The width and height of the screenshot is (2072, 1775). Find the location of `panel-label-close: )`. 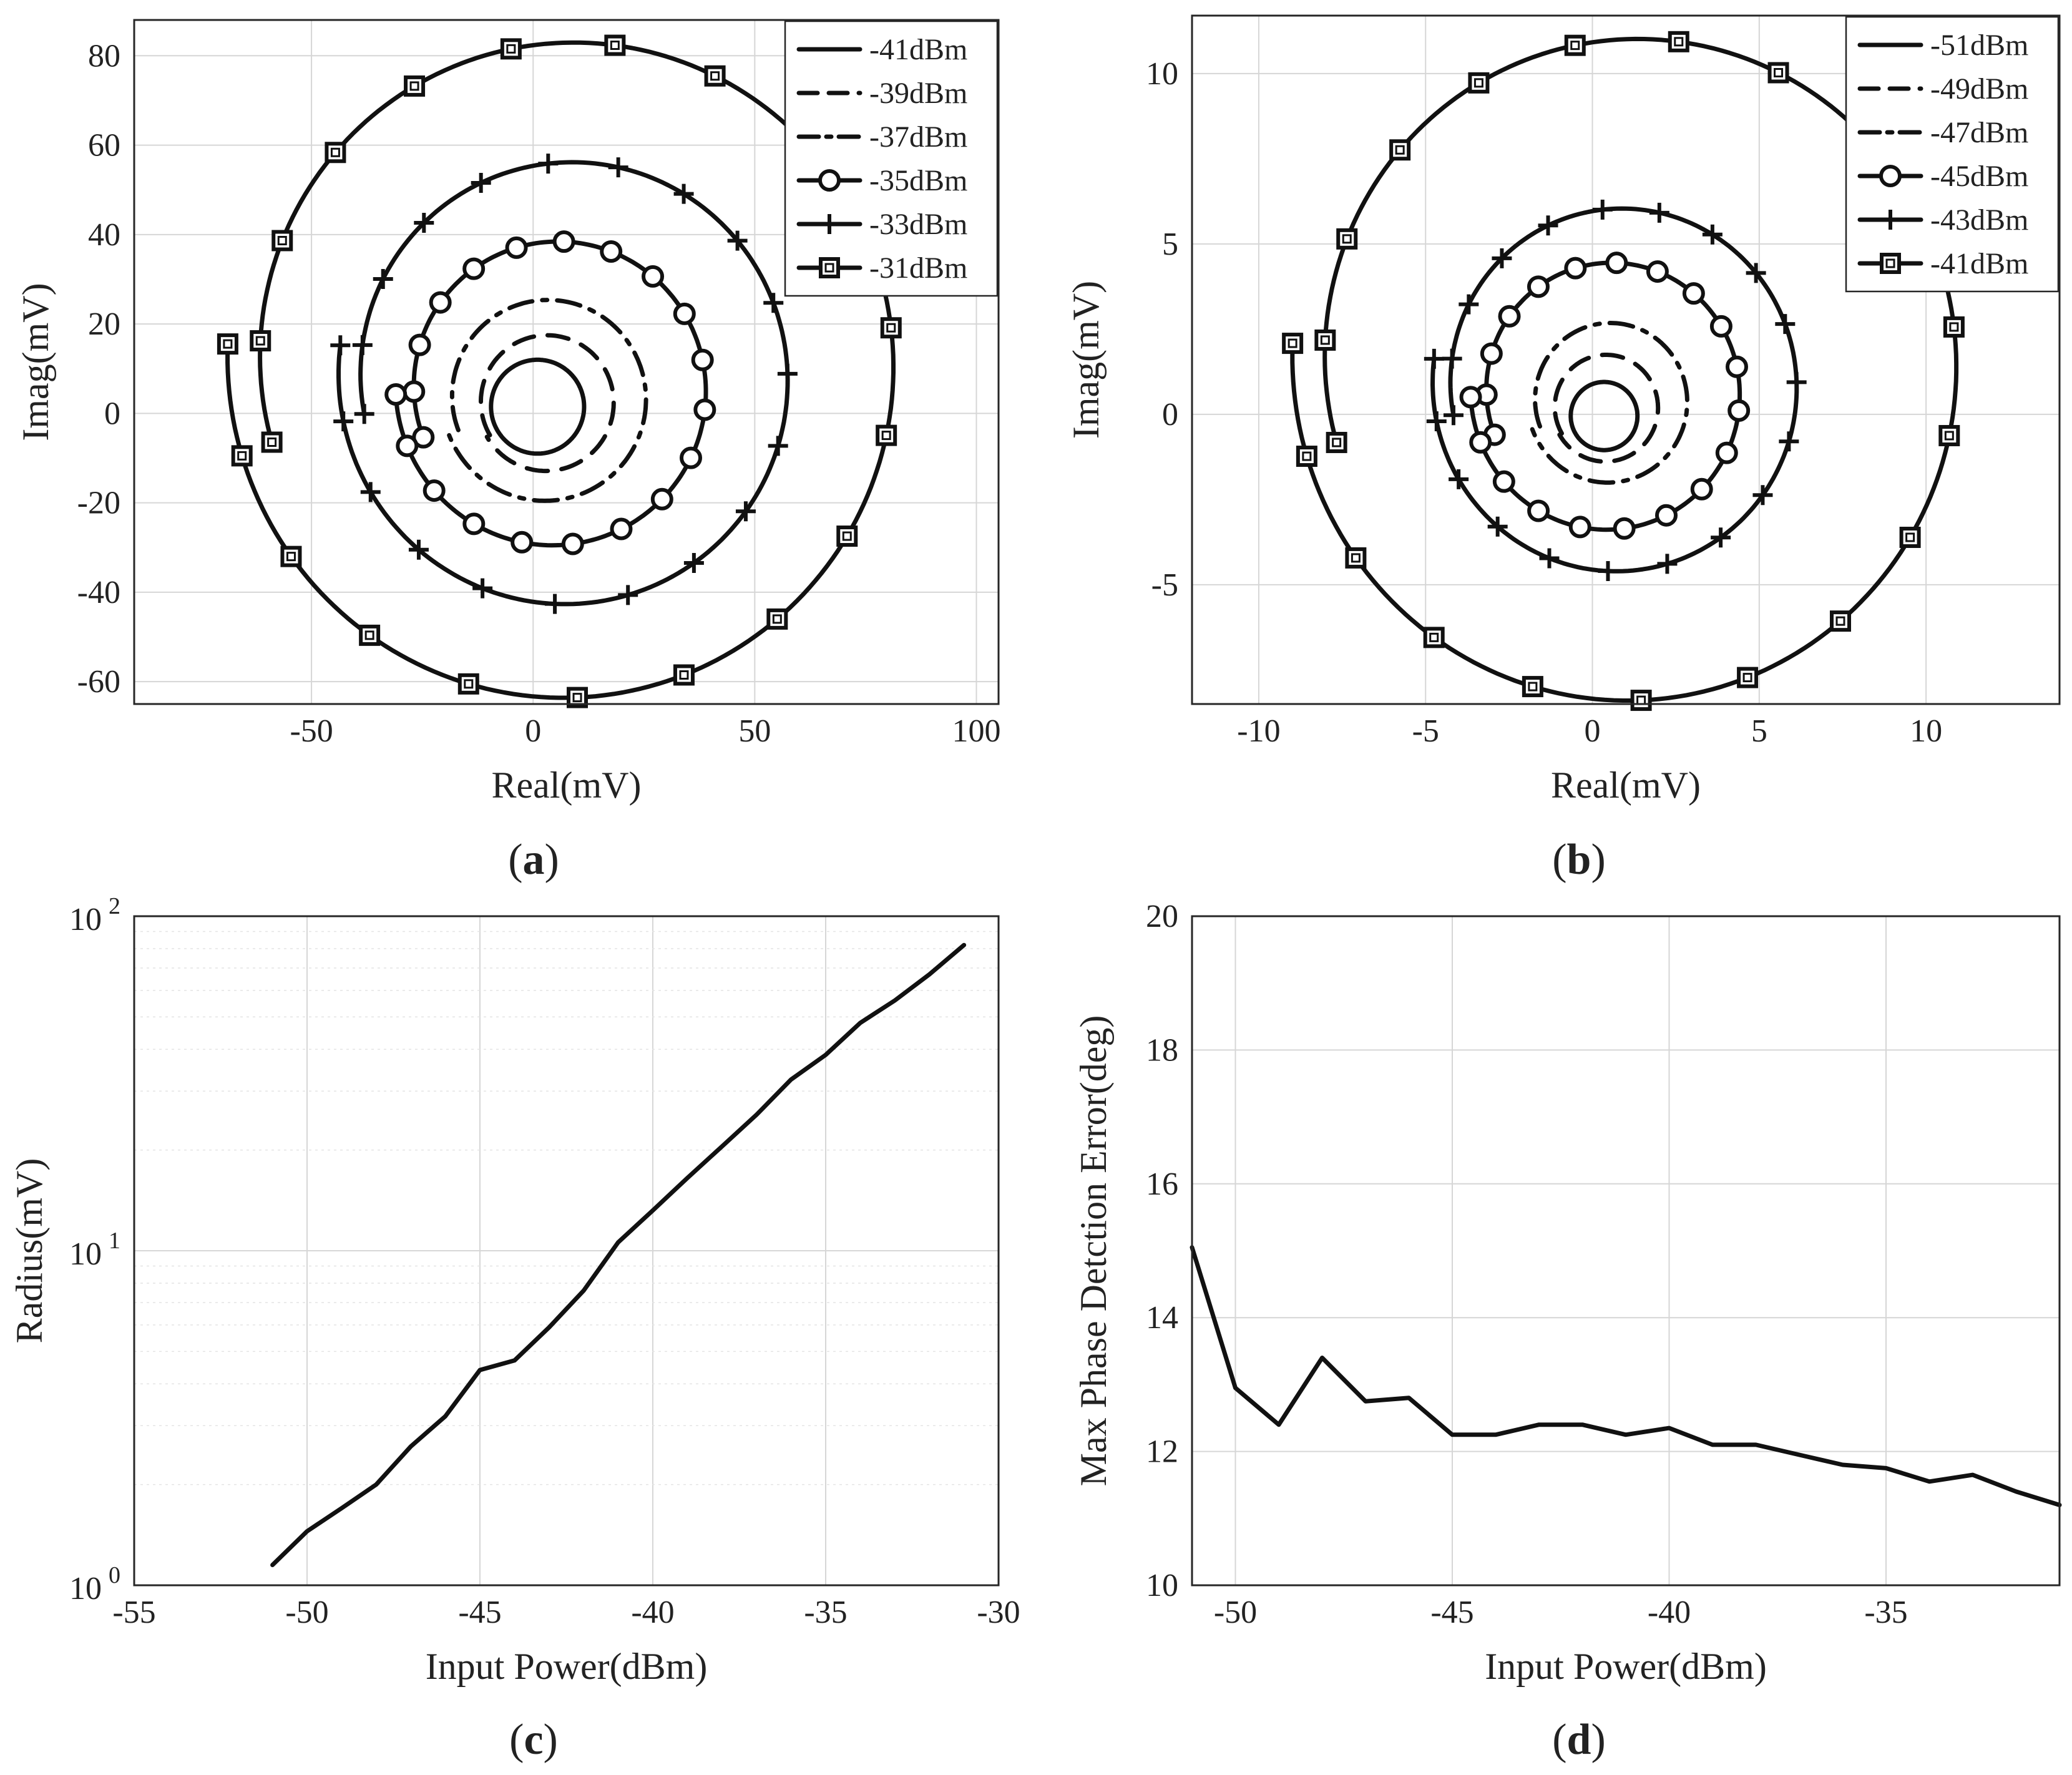

panel-label-close: ) is located at coordinates (551, 1740).